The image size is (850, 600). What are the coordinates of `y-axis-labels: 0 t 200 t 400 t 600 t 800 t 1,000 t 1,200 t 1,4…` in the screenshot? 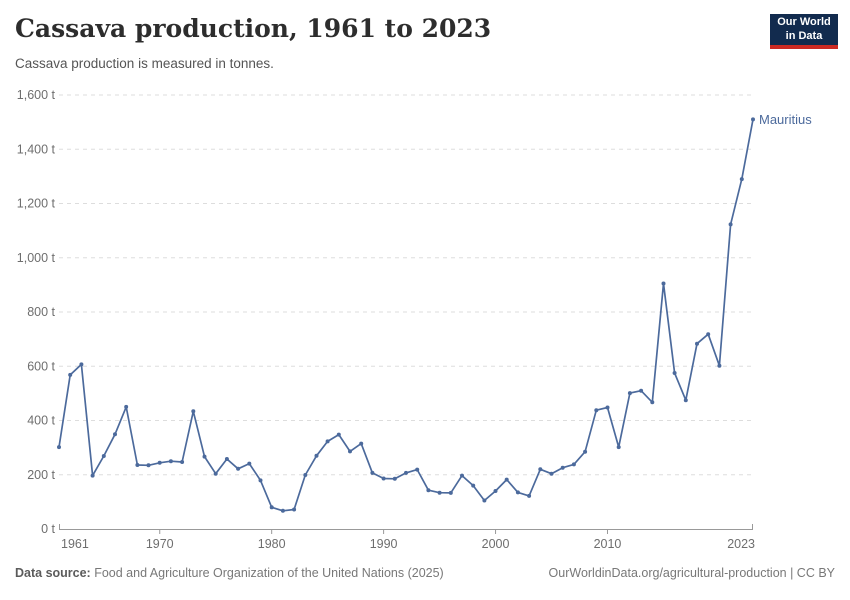 It's located at (36, 312).